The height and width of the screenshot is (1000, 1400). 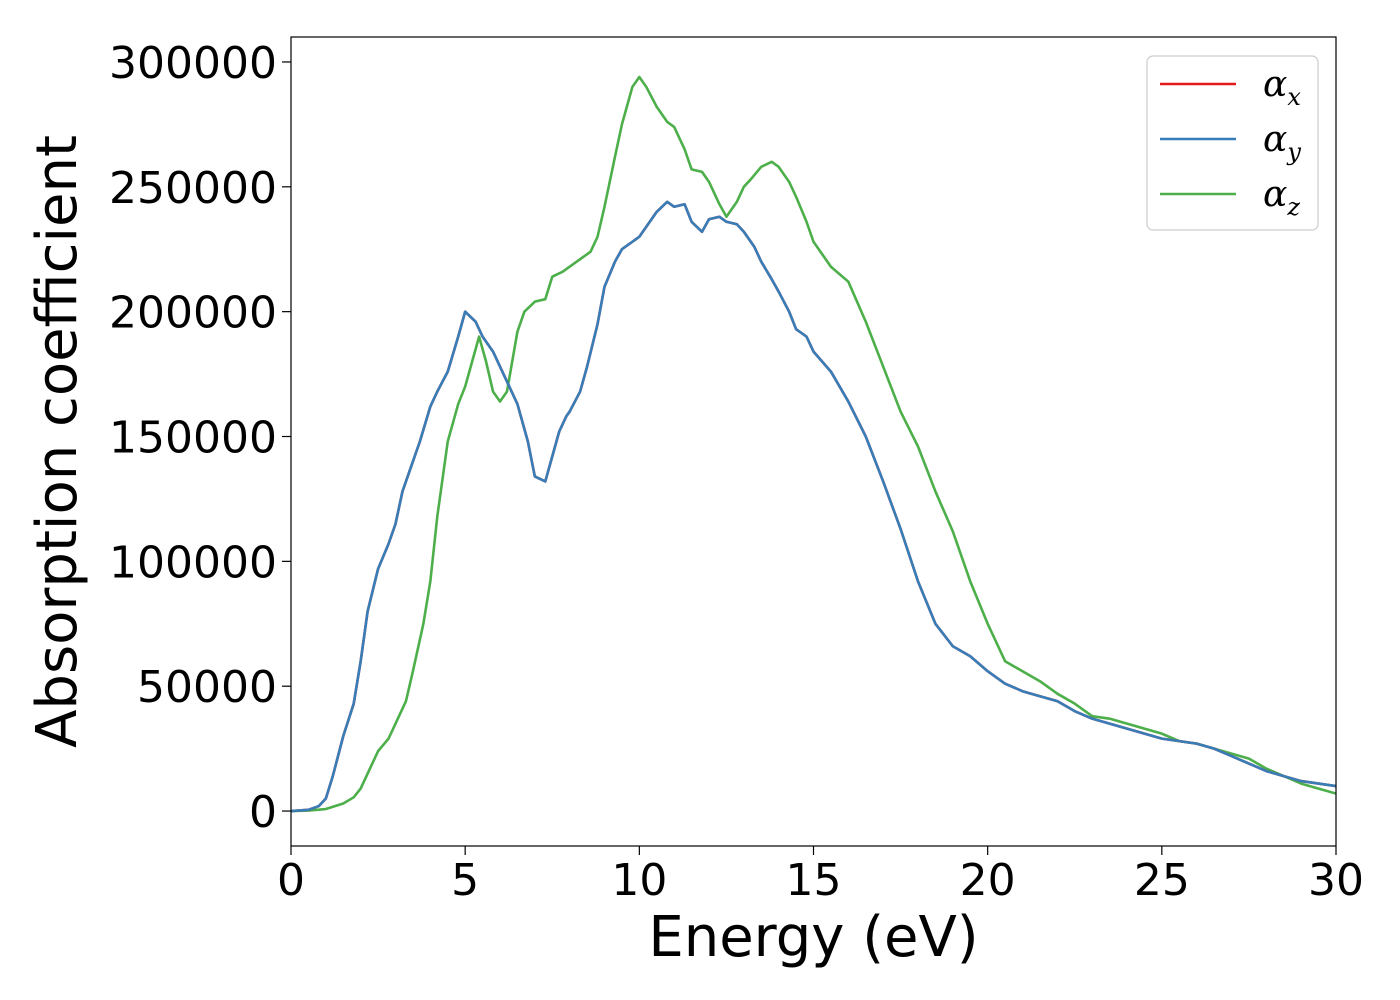 What do you see at coordinates (1281, 197) in the screenshot?
I see `legend-label-z: αz` at bounding box center [1281, 197].